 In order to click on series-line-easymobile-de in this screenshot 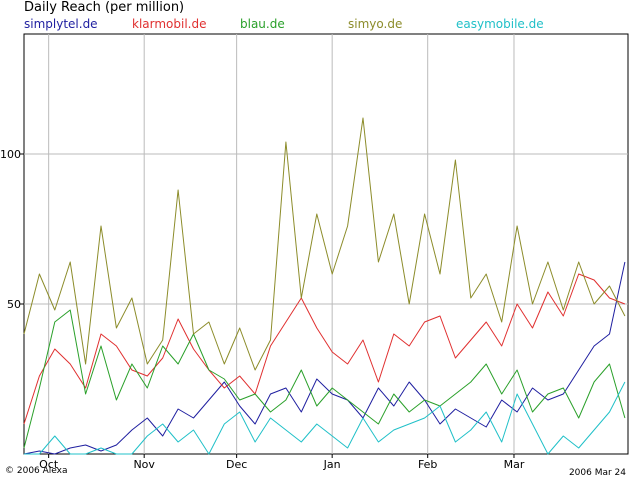, I will do `click(325, 418)`.